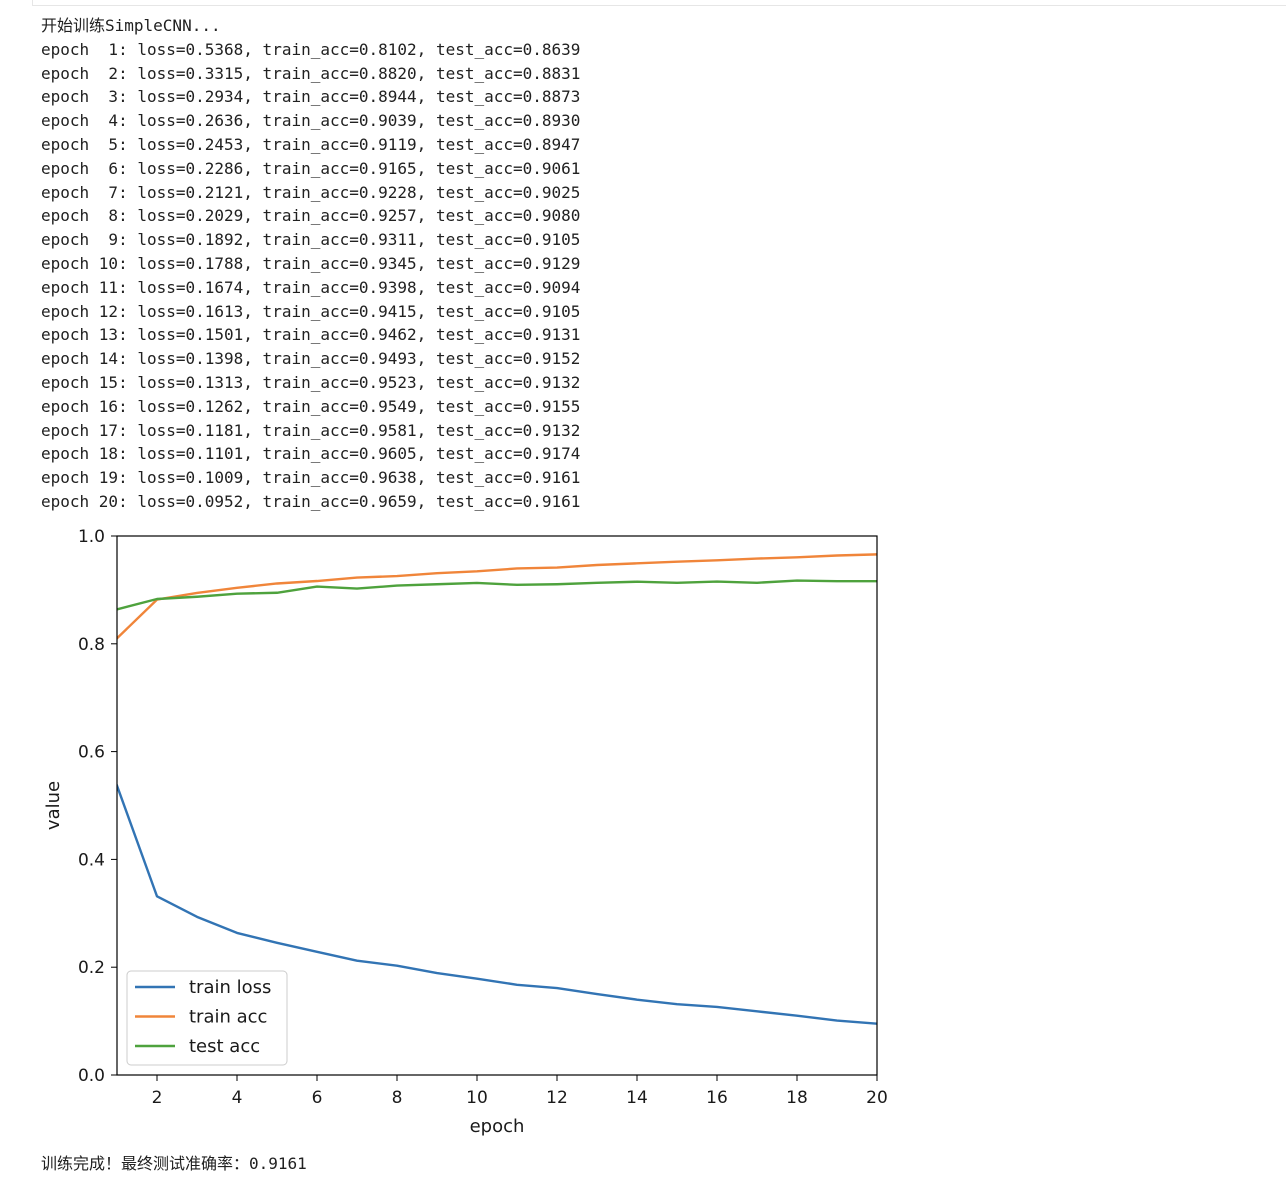 The height and width of the screenshot is (1189, 1286). What do you see at coordinates (877, 1098) in the screenshot?
I see `x-tick-label: 20` at bounding box center [877, 1098].